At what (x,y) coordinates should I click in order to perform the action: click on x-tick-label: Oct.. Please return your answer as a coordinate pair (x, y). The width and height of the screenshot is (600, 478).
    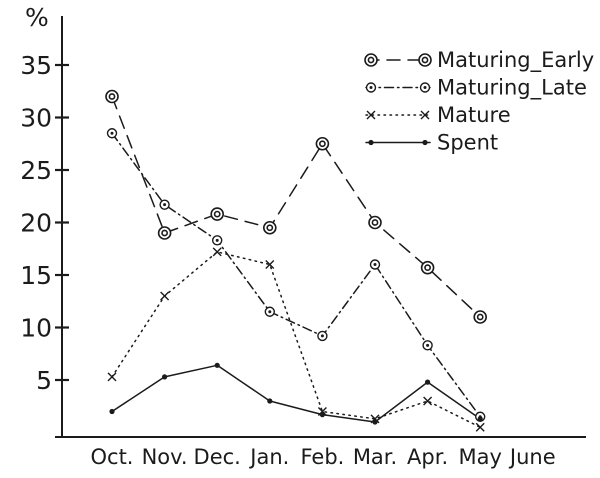
    Looking at the image, I should click on (112, 457).